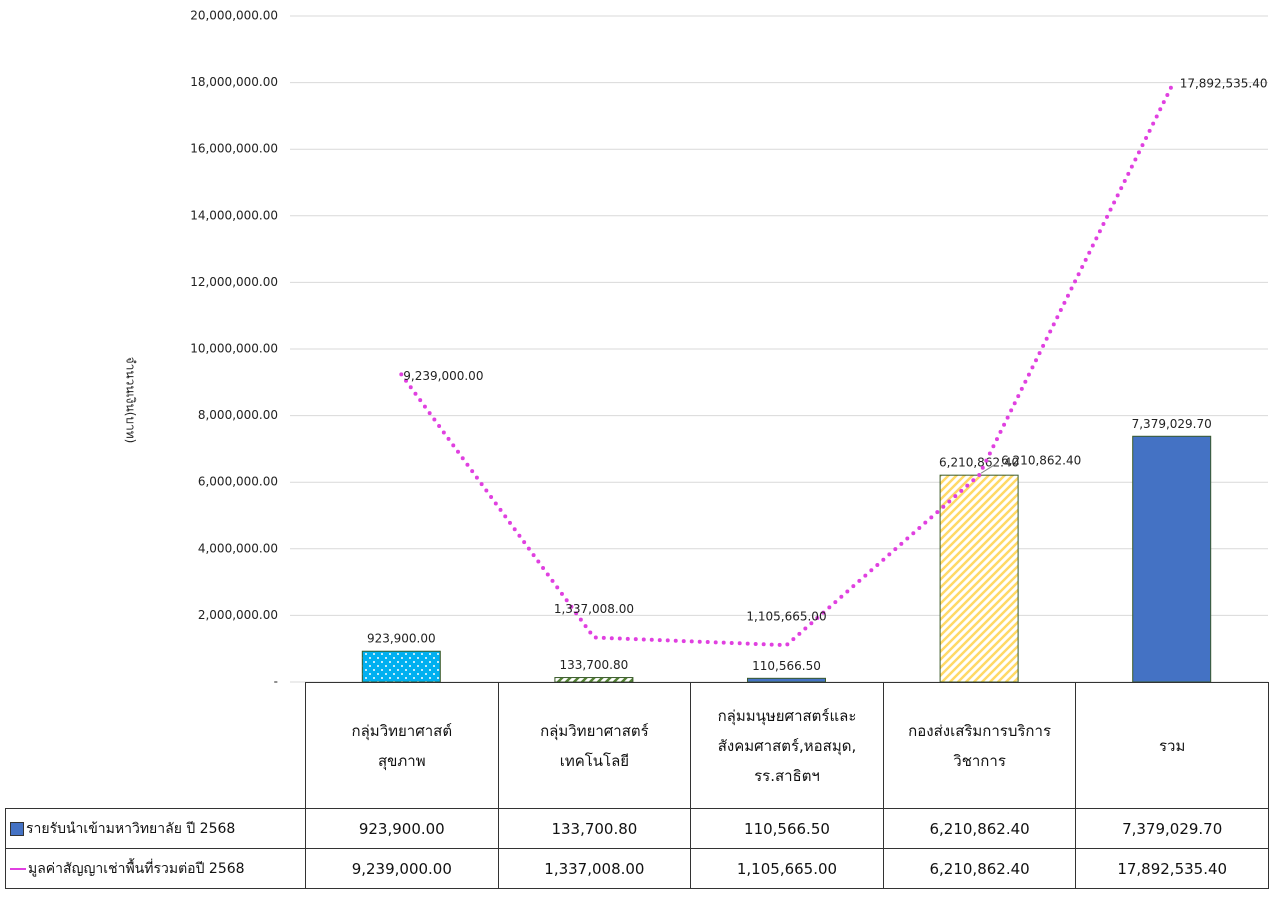  I want to click on line-value-label: 9,239,000.00, so click(443, 376).